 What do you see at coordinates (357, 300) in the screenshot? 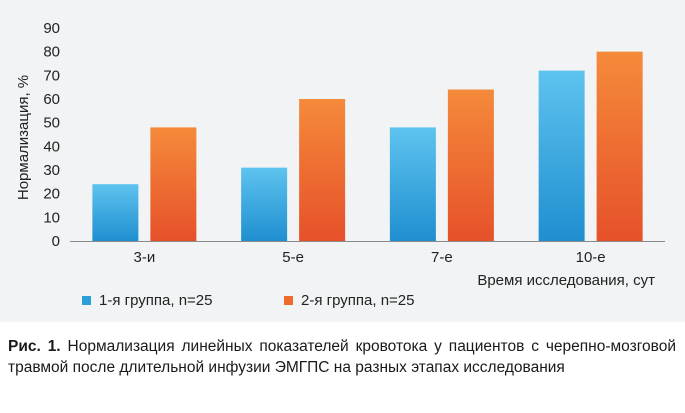
I see `legend-label-2: 2-я группа, n=25` at bounding box center [357, 300].